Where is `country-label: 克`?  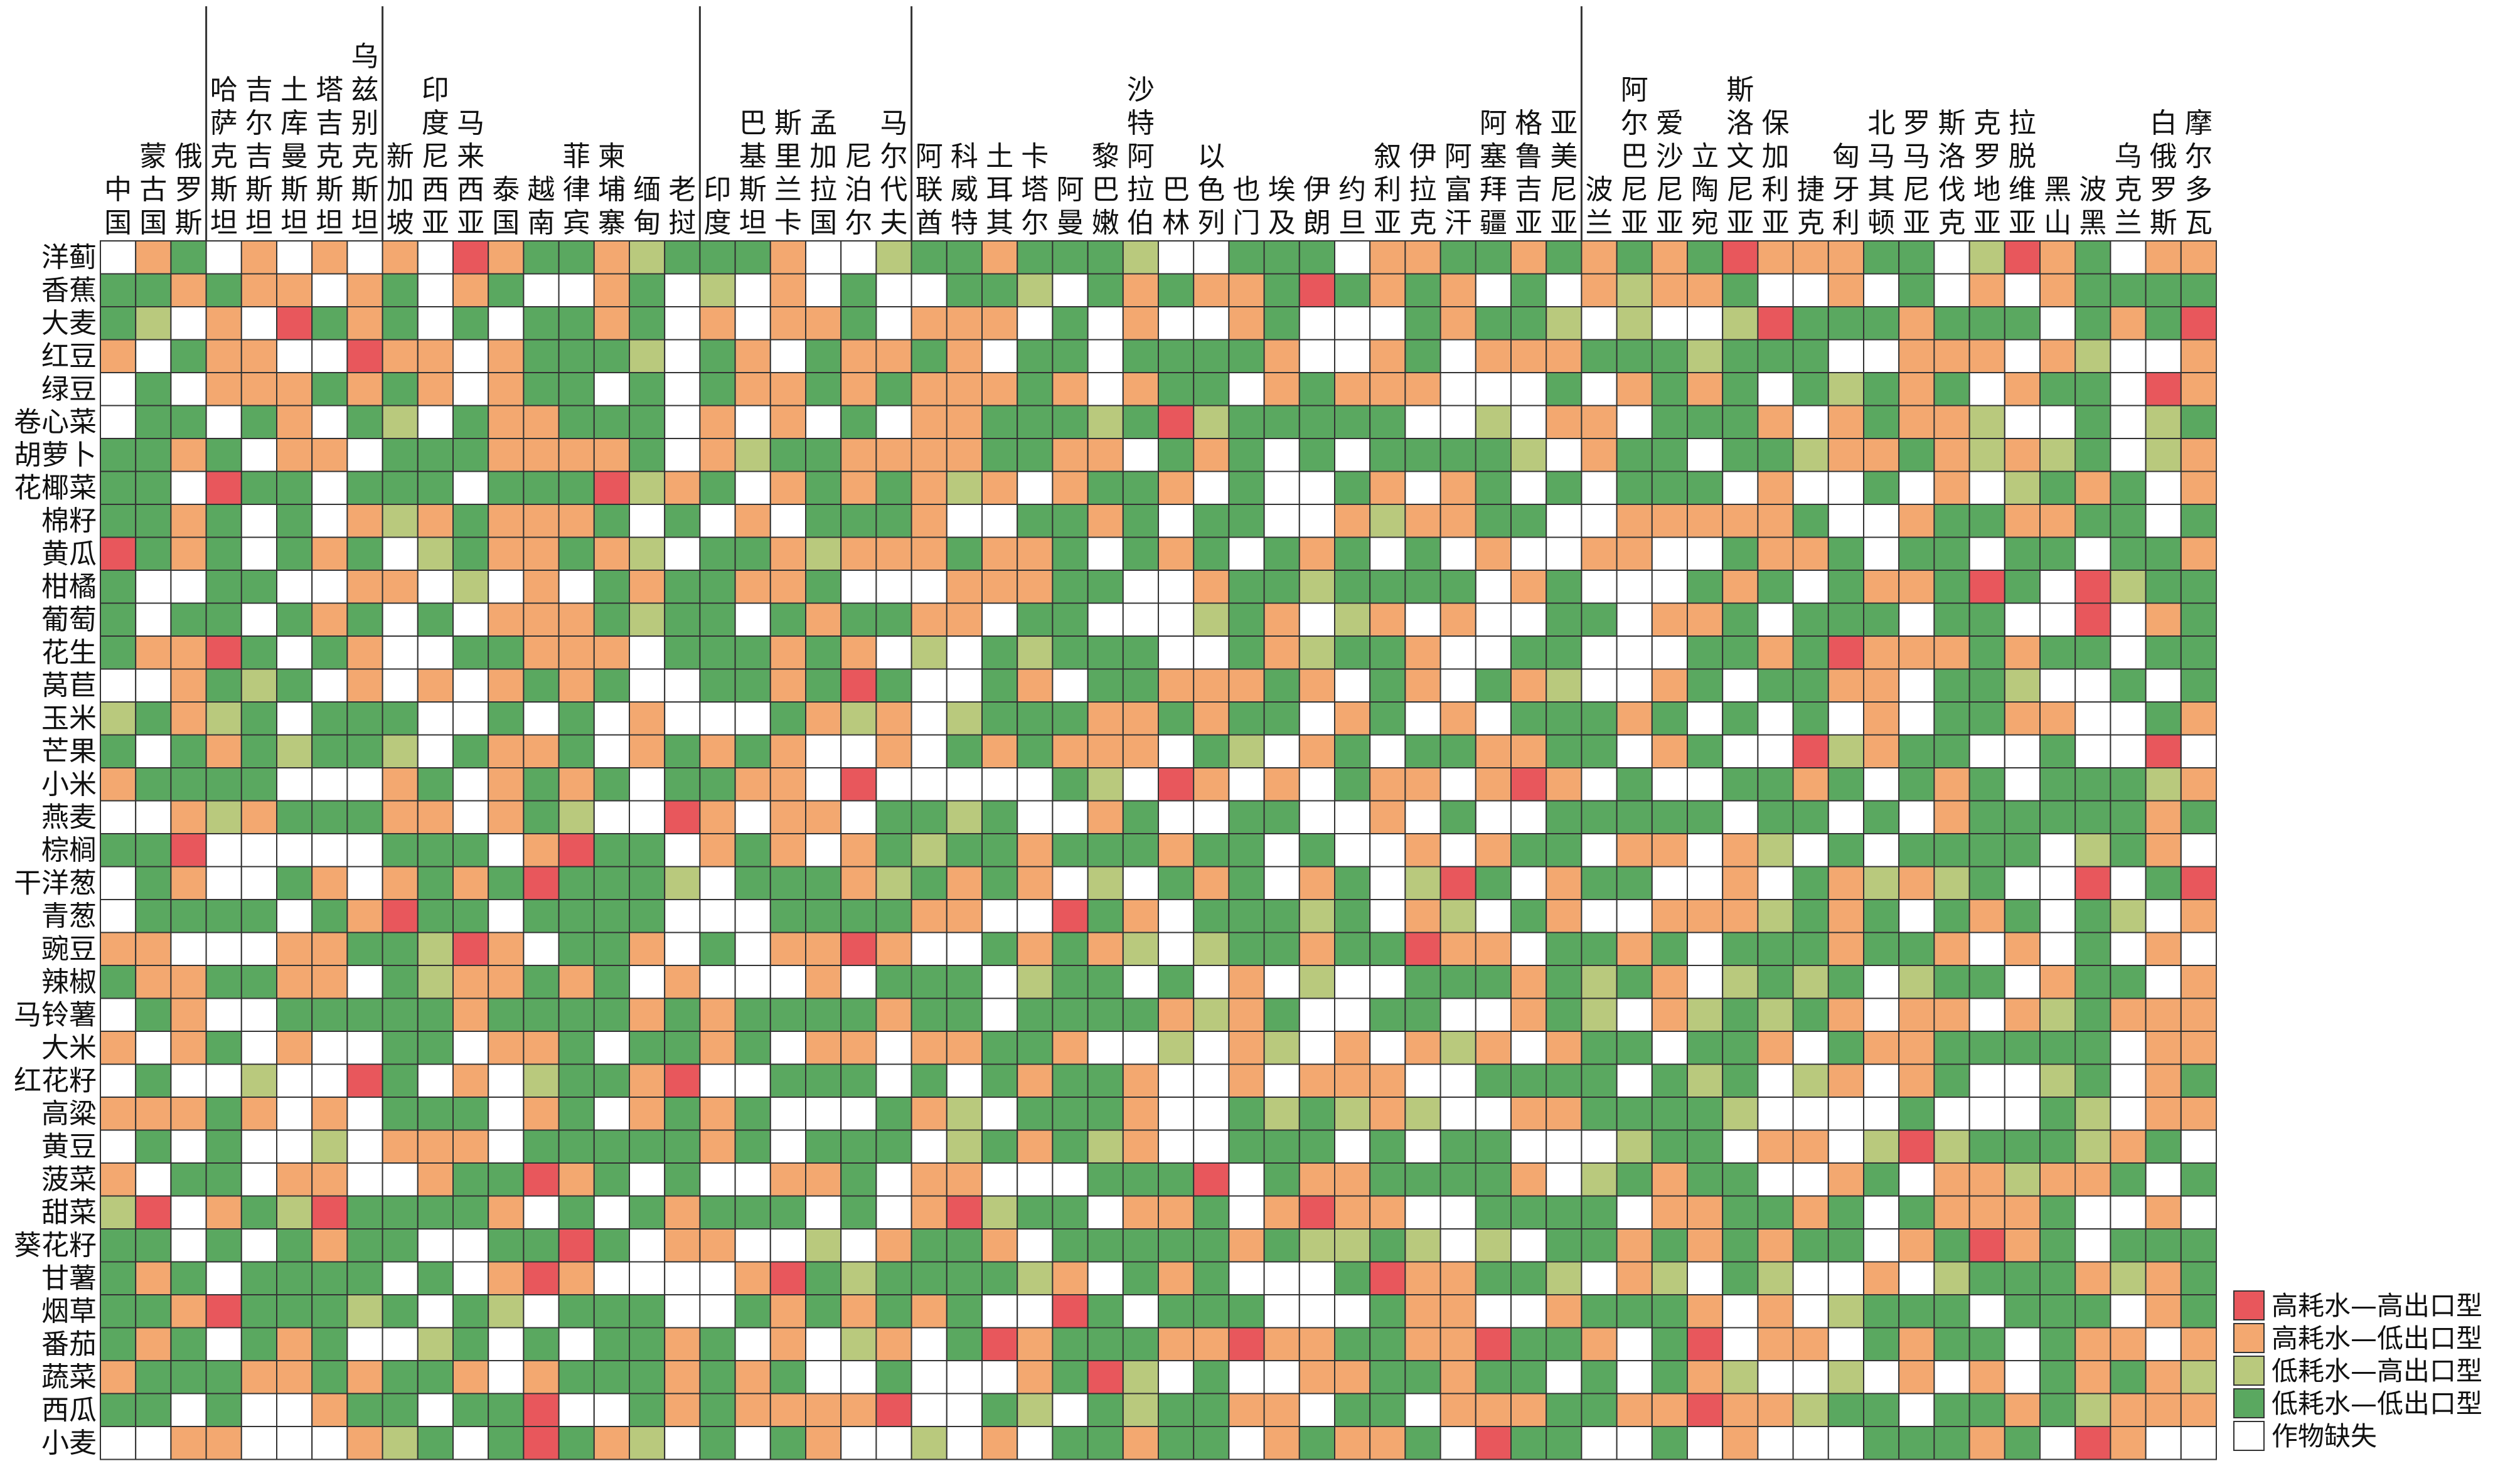
country-label: 克 is located at coordinates (1811, 223).